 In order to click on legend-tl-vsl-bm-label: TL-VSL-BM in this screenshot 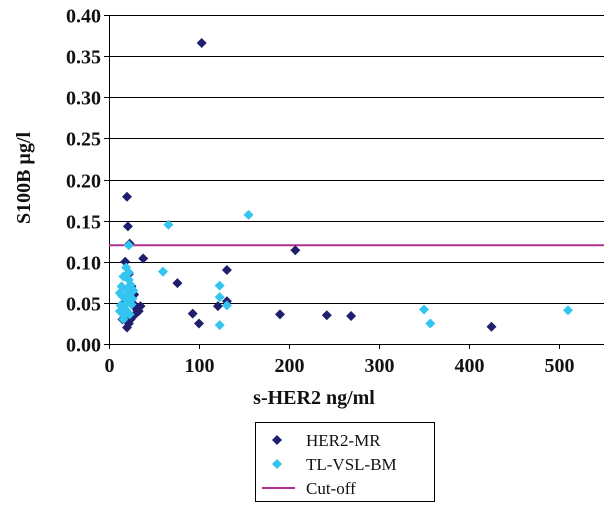, I will do `click(351, 464)`.